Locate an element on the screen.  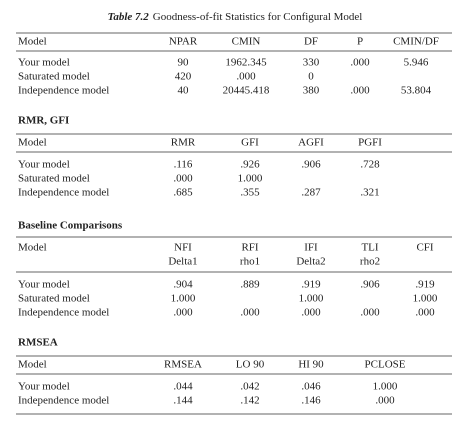
caption-label: Table 7.2 is located at coordinates (129, 17).